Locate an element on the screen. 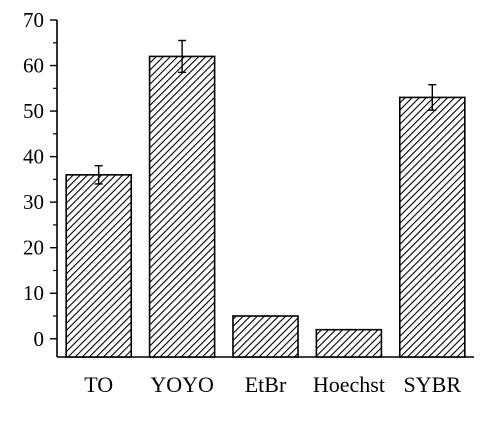 This screenshot has width=500, height=426. y-tick-label: 60 is located at coordinates (33, 66).